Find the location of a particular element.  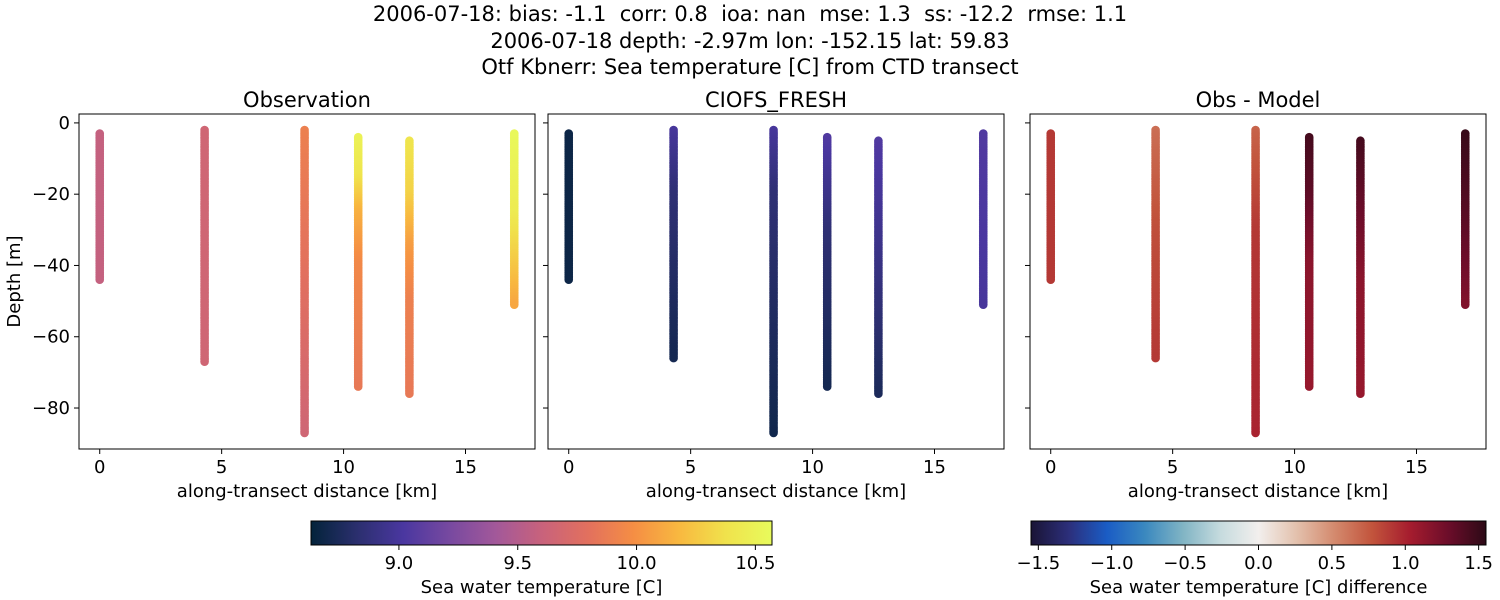

colorbar-tick-label: 10.5 is located at coordinates (755, 563).